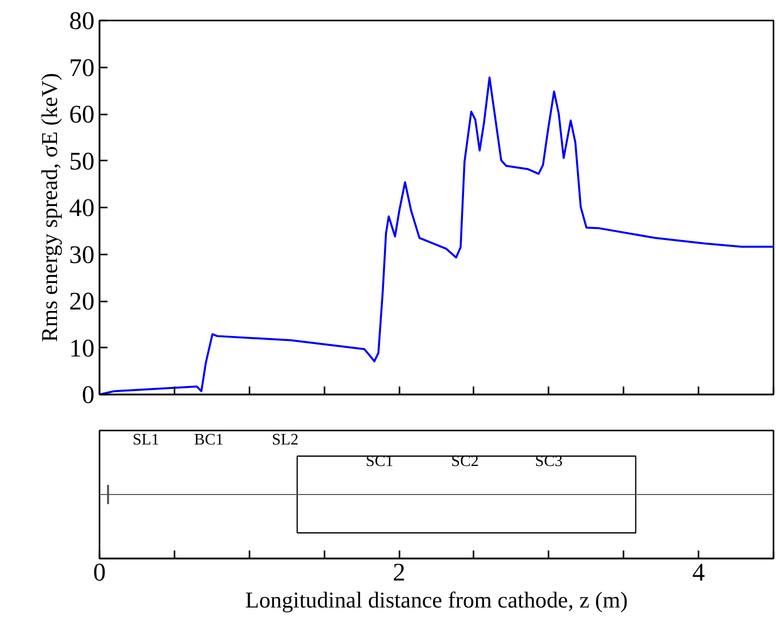 The image size is (776, 627). I want to click on x-tick-label: 2, so click(399, 572).